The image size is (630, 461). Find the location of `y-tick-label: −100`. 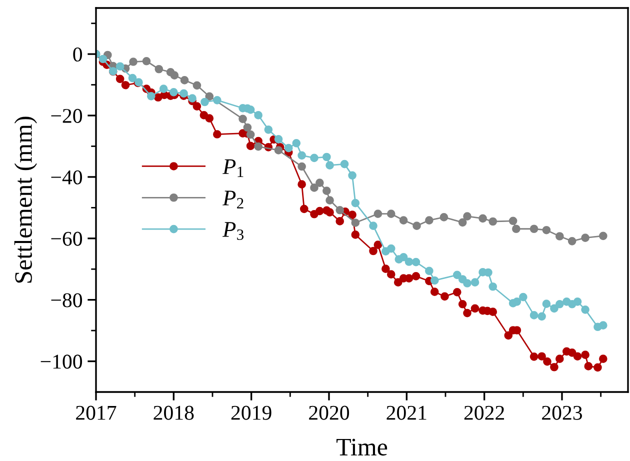

y-tick-label: −100 is located at coordinates (61, 361).